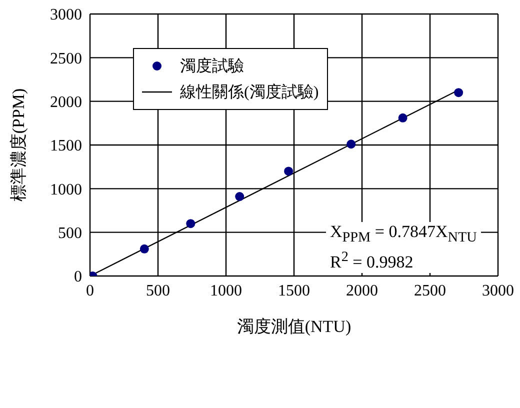 The image size is (520, 408). What do you see at coordinates (158, 291) in the screenshot?
I see `x-tick-label: 500` at bounding box center [158, 291].